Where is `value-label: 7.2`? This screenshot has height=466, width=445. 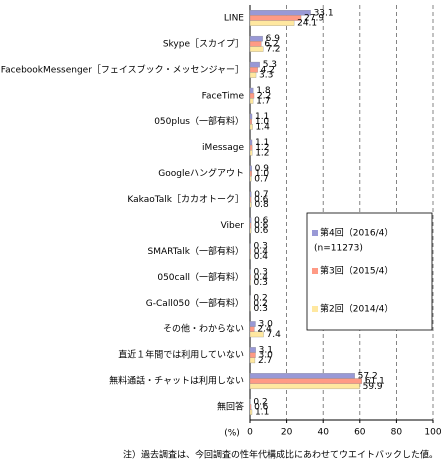
value-label: 7.2 is located at coordinates (273, 50).